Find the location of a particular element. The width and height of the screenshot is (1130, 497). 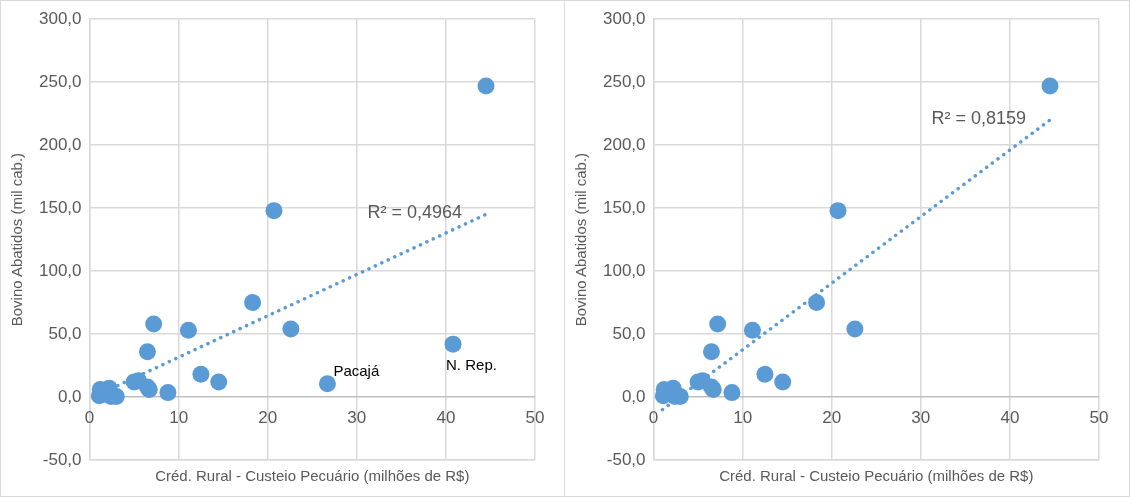

annotation: N. Rep. is located at coordinates (471, 365).